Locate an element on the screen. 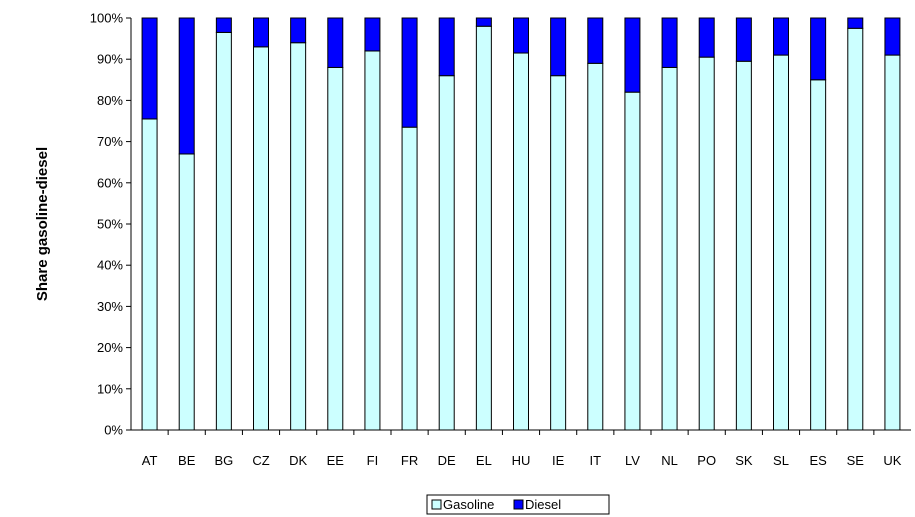 This screenshot has width=915, height=517. x-tick-label-fi: FI is located at coordinates (373, 460).